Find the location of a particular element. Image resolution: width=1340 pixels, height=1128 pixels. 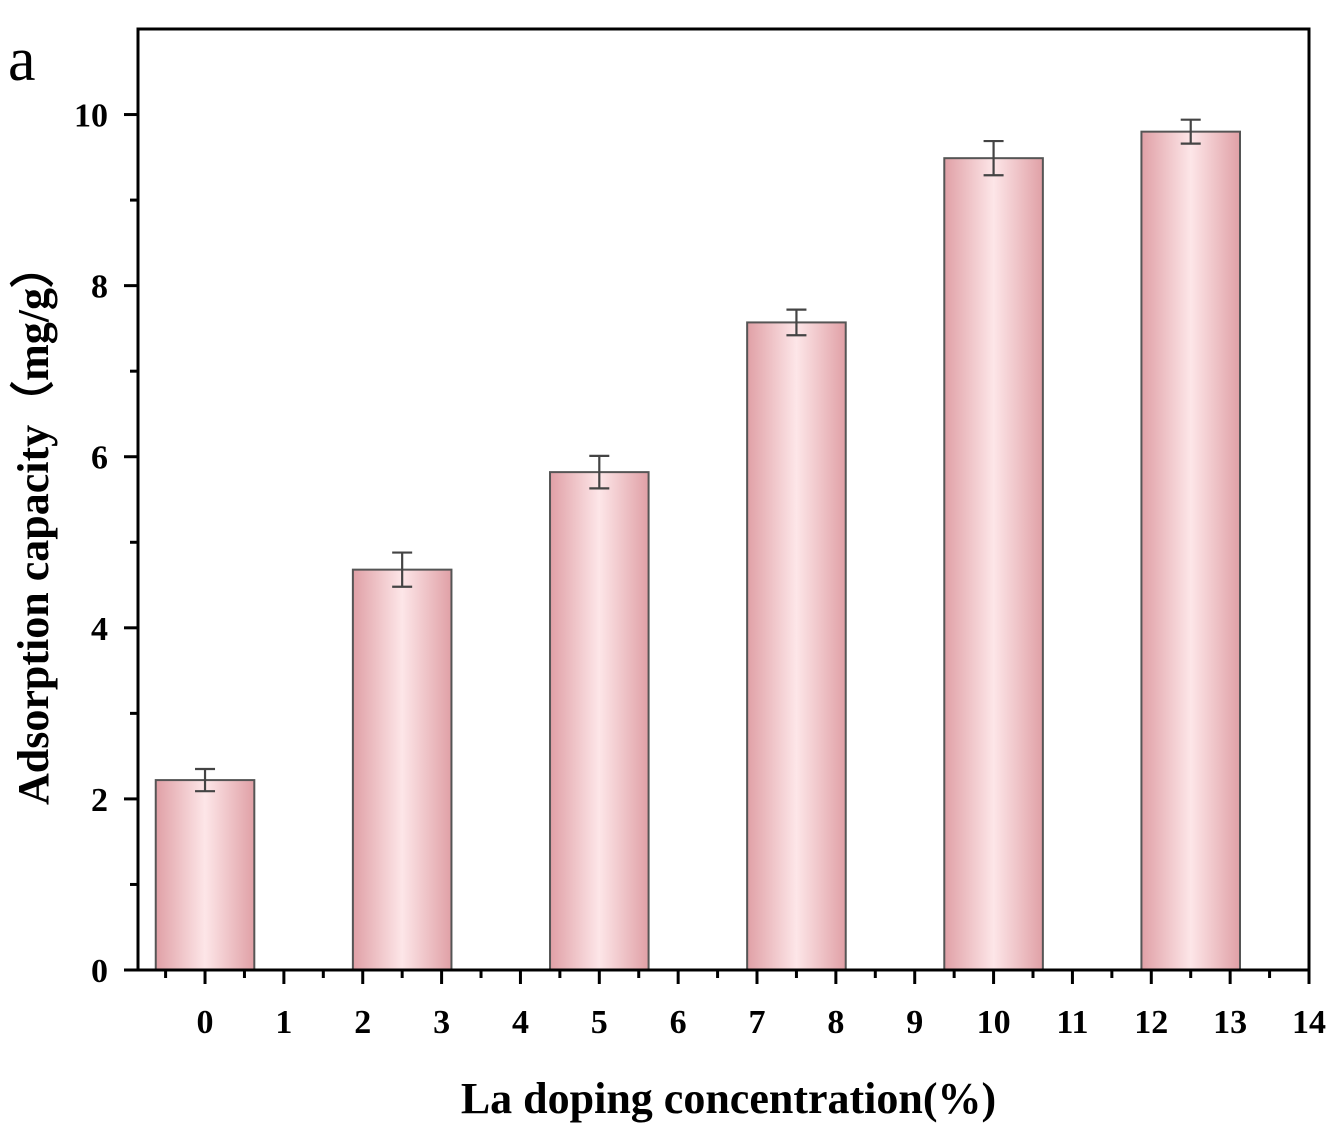

x-tick-label: 10 is located at coordinates (994, 1022).